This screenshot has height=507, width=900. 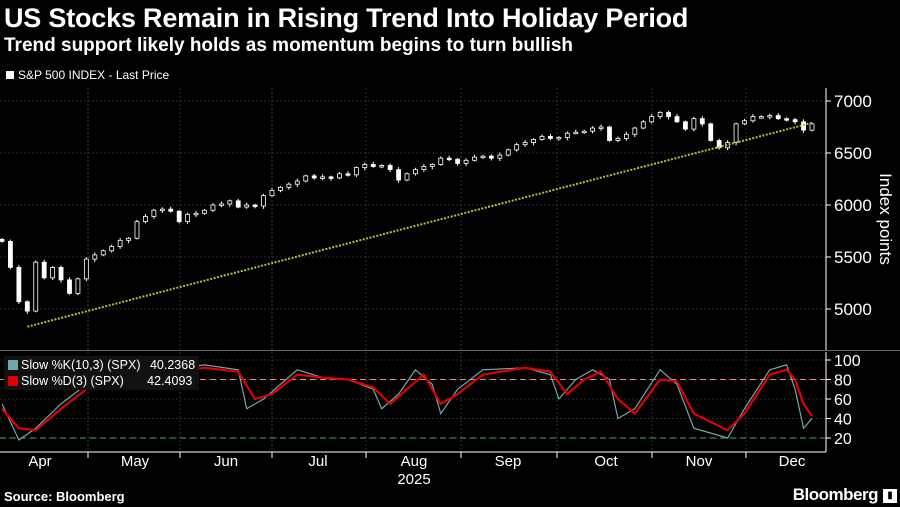 I want to click on d-swatch, so click(x=13, y=381).